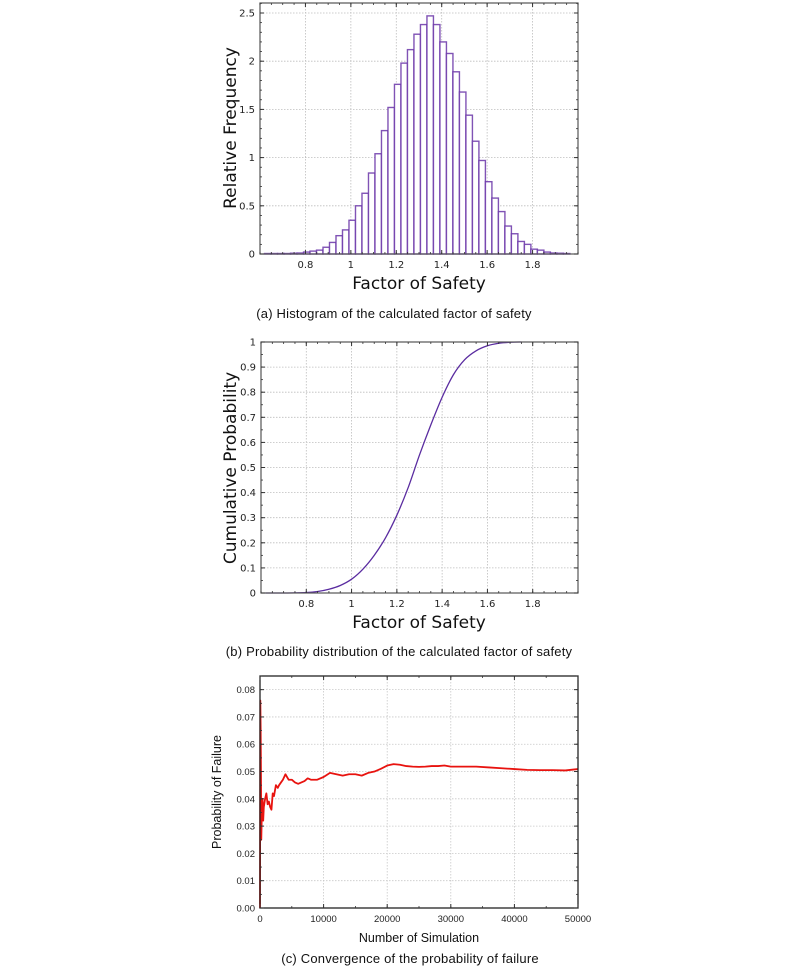 This screenshot has width=800, height=970. What do you see at coordinates (246, 745) in the screenshot?
I see `y-tick-label: 0.06` at bounding box center [246, 745].